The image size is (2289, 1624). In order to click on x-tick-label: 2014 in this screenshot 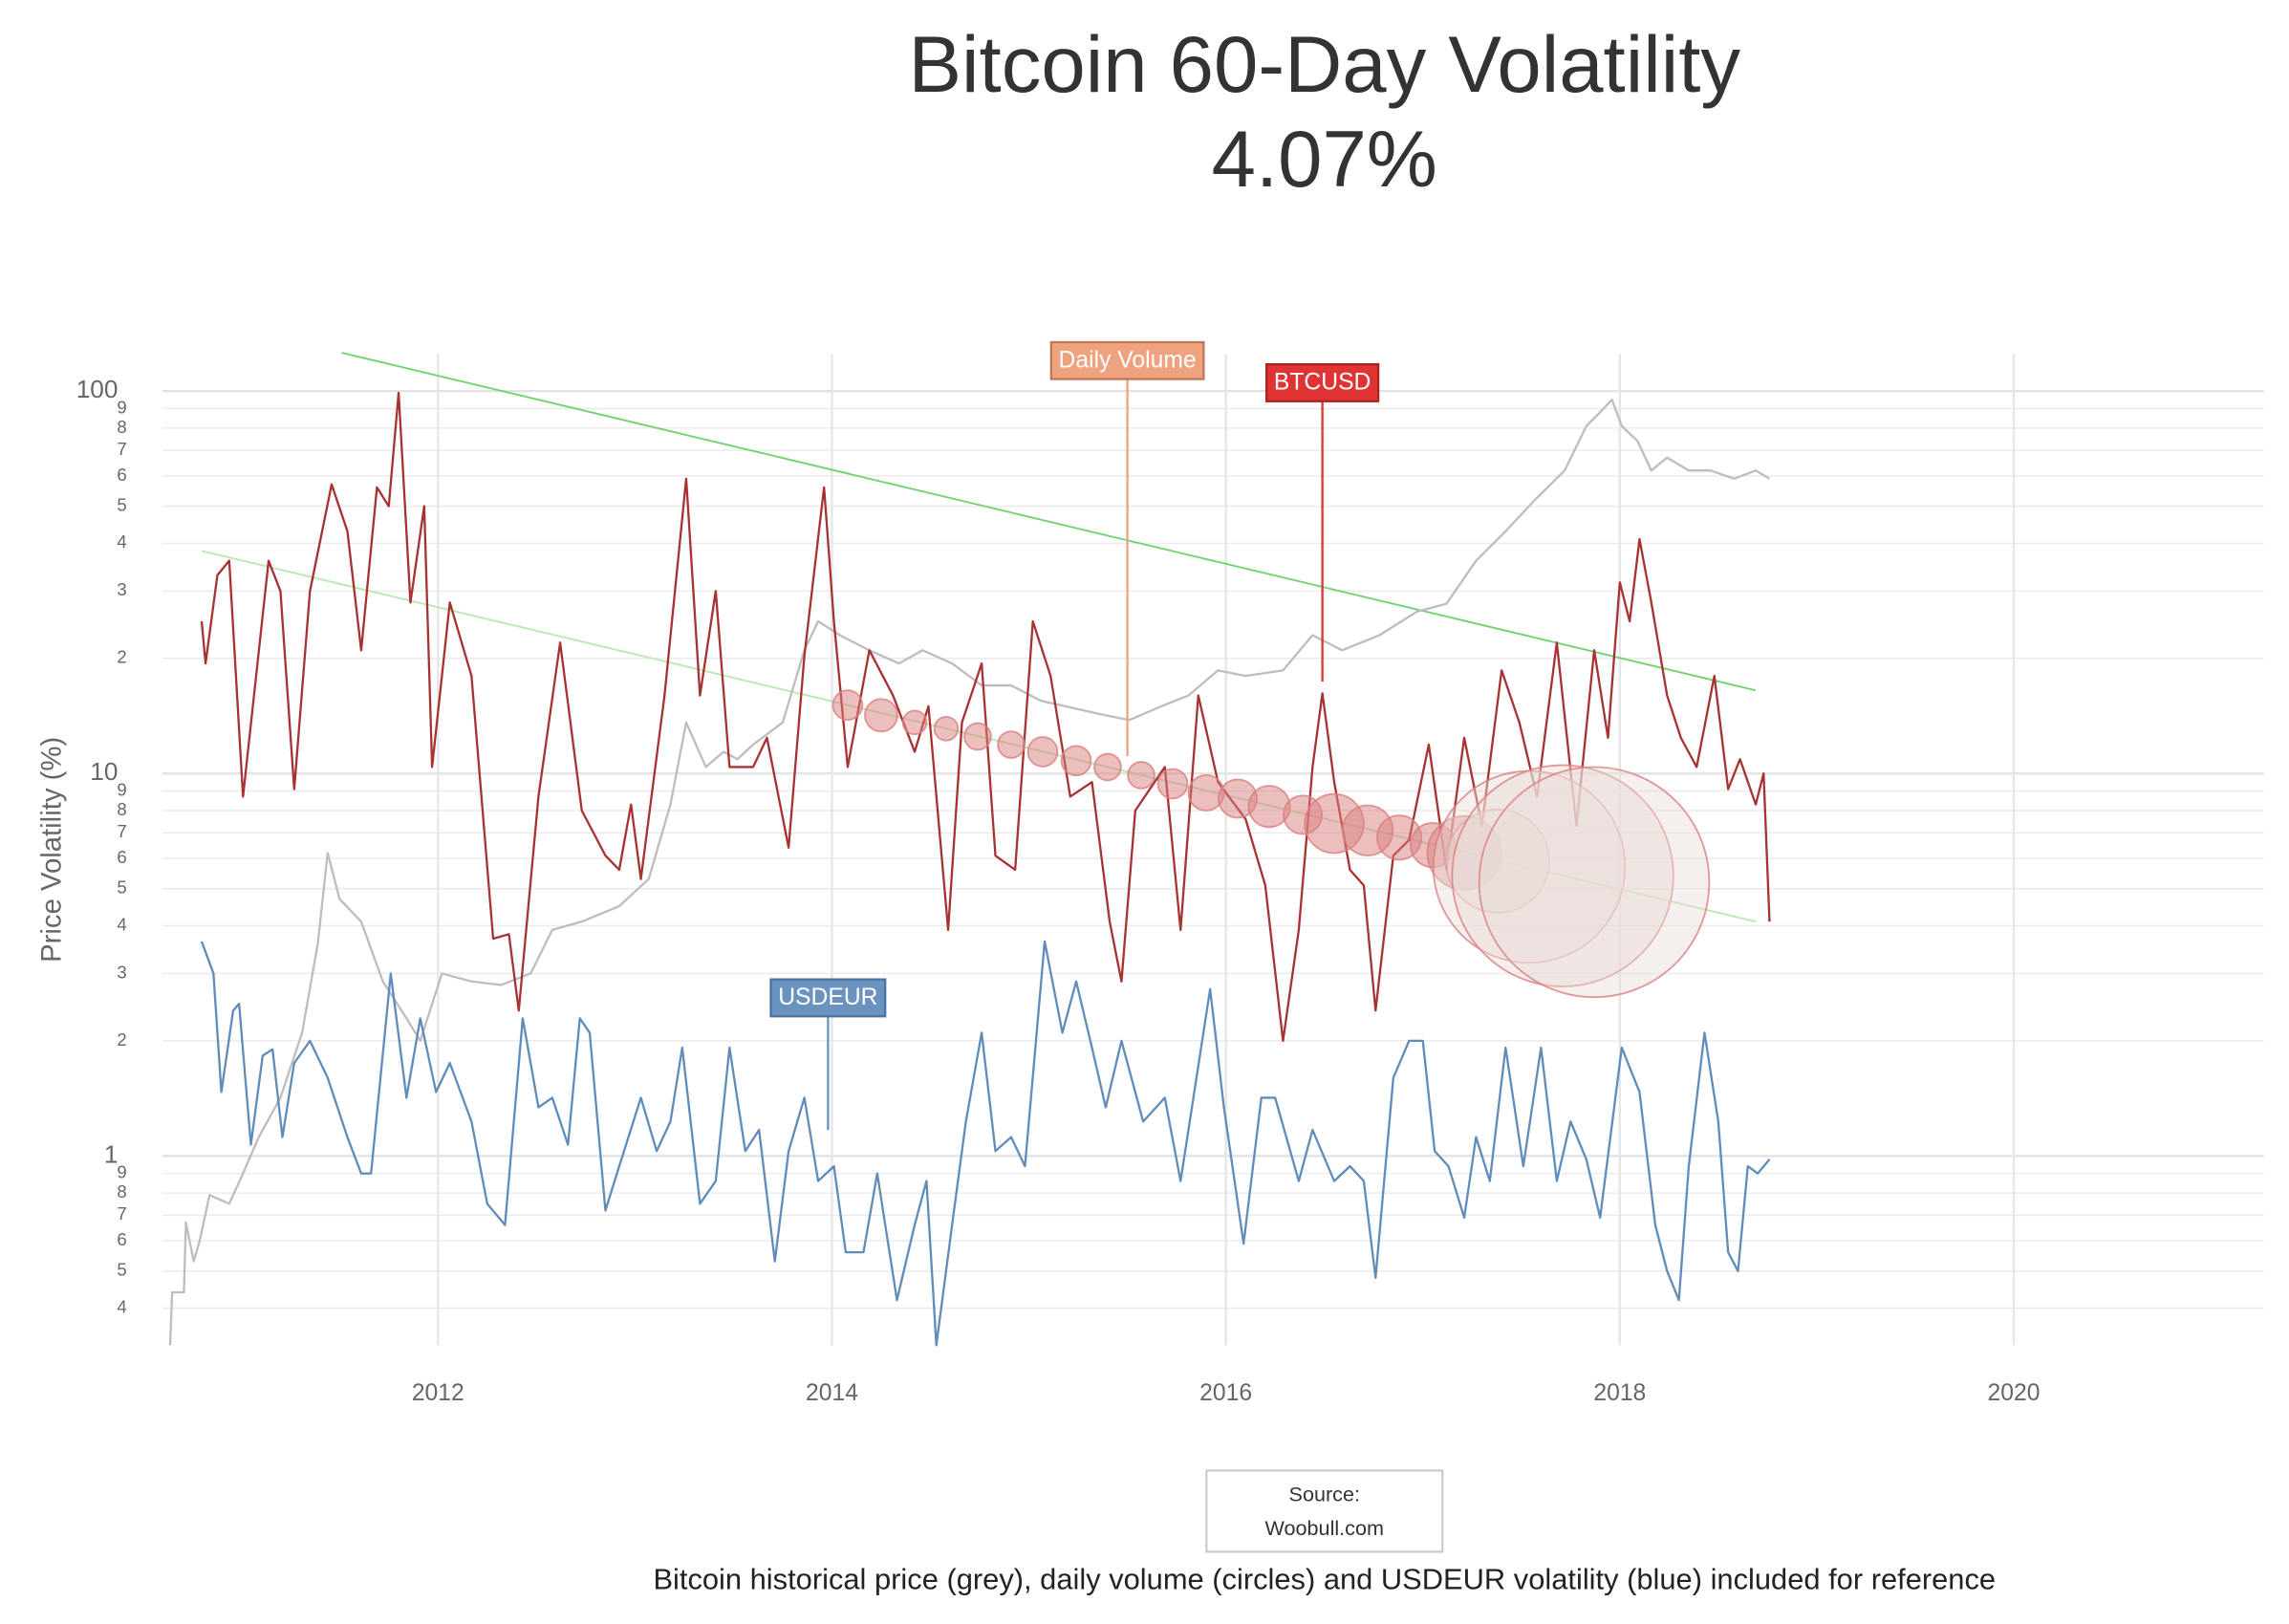, I will do `click(832, 1393)`.